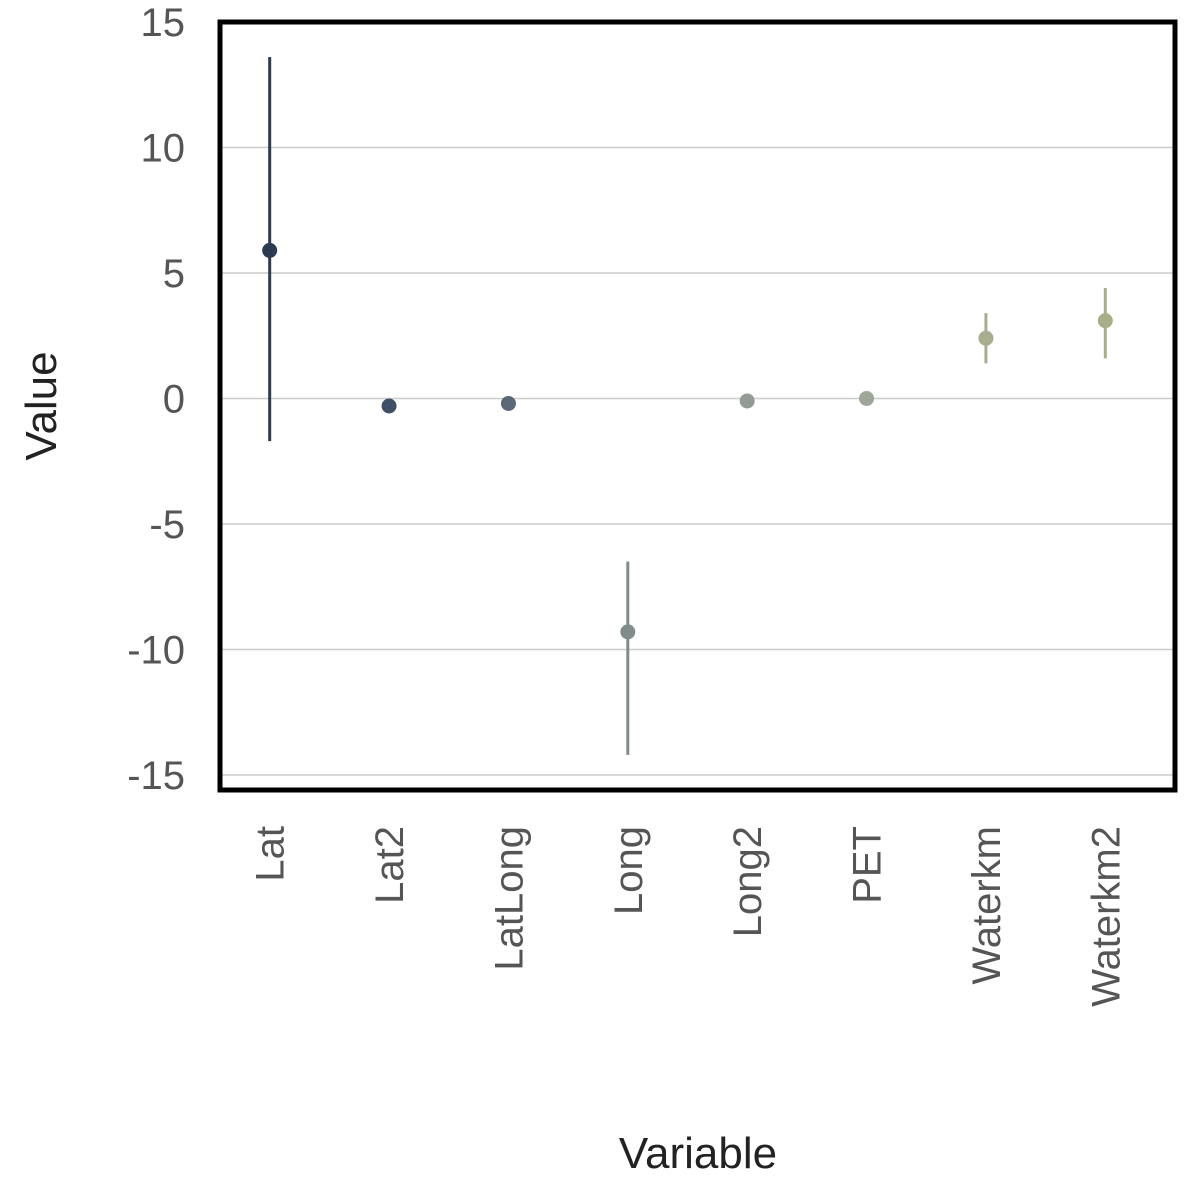 The width and height of the screenshot is (1200, 1200). I want to click on y-tick-label: -10, so click(156, 650).